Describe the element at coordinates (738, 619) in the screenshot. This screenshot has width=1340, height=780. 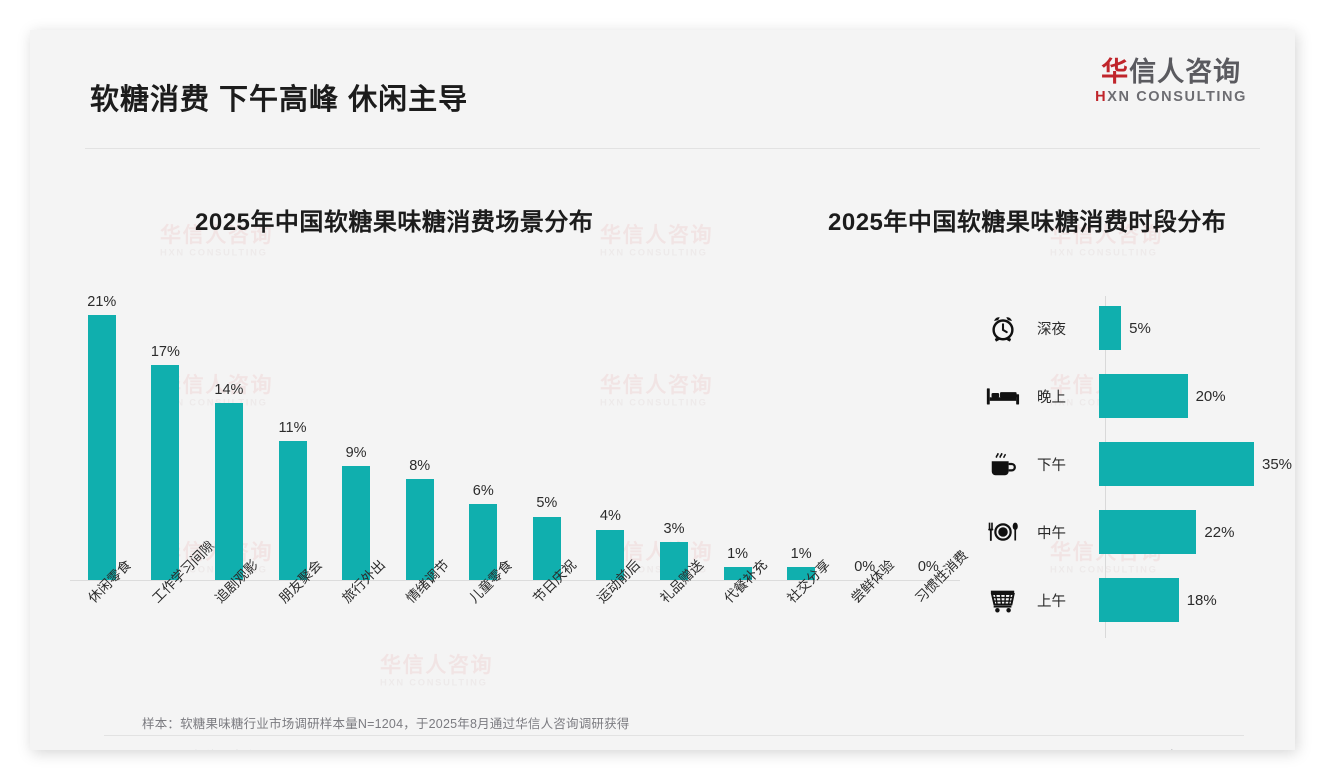
I see `scenario-category-slot: 代餐补充` at that location.